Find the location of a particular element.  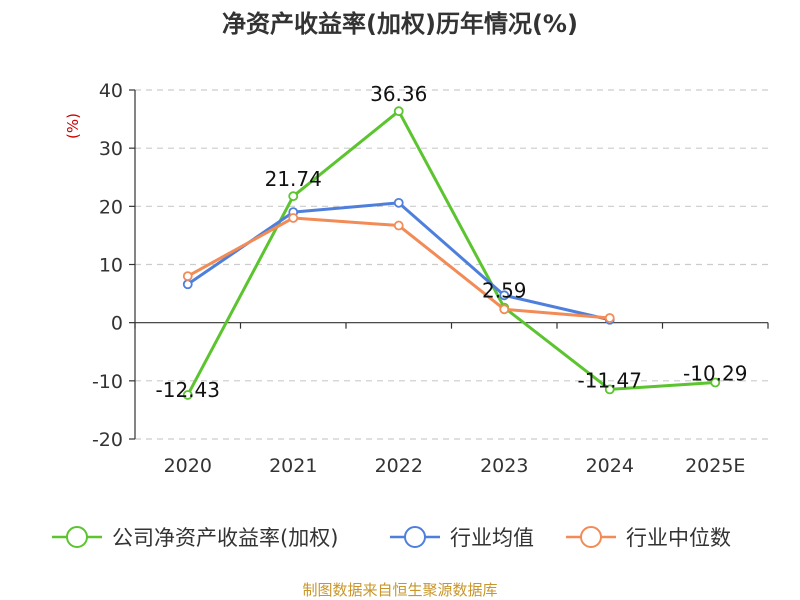

series-0-point-2022 is located at coordinates (398, 111).